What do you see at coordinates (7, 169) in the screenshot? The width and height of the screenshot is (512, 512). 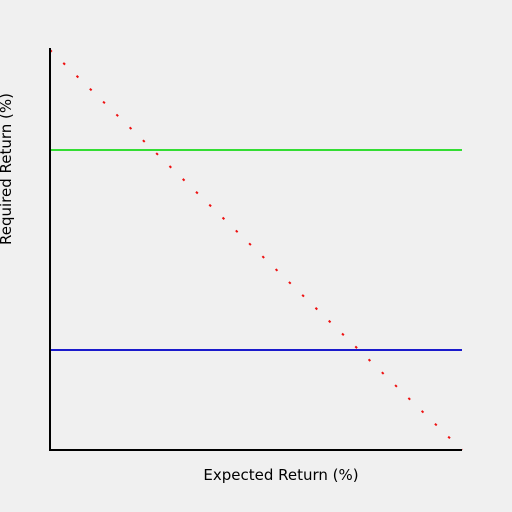 I see `y-axis-label: Required Return (%)` at bounding box center [7, 169].